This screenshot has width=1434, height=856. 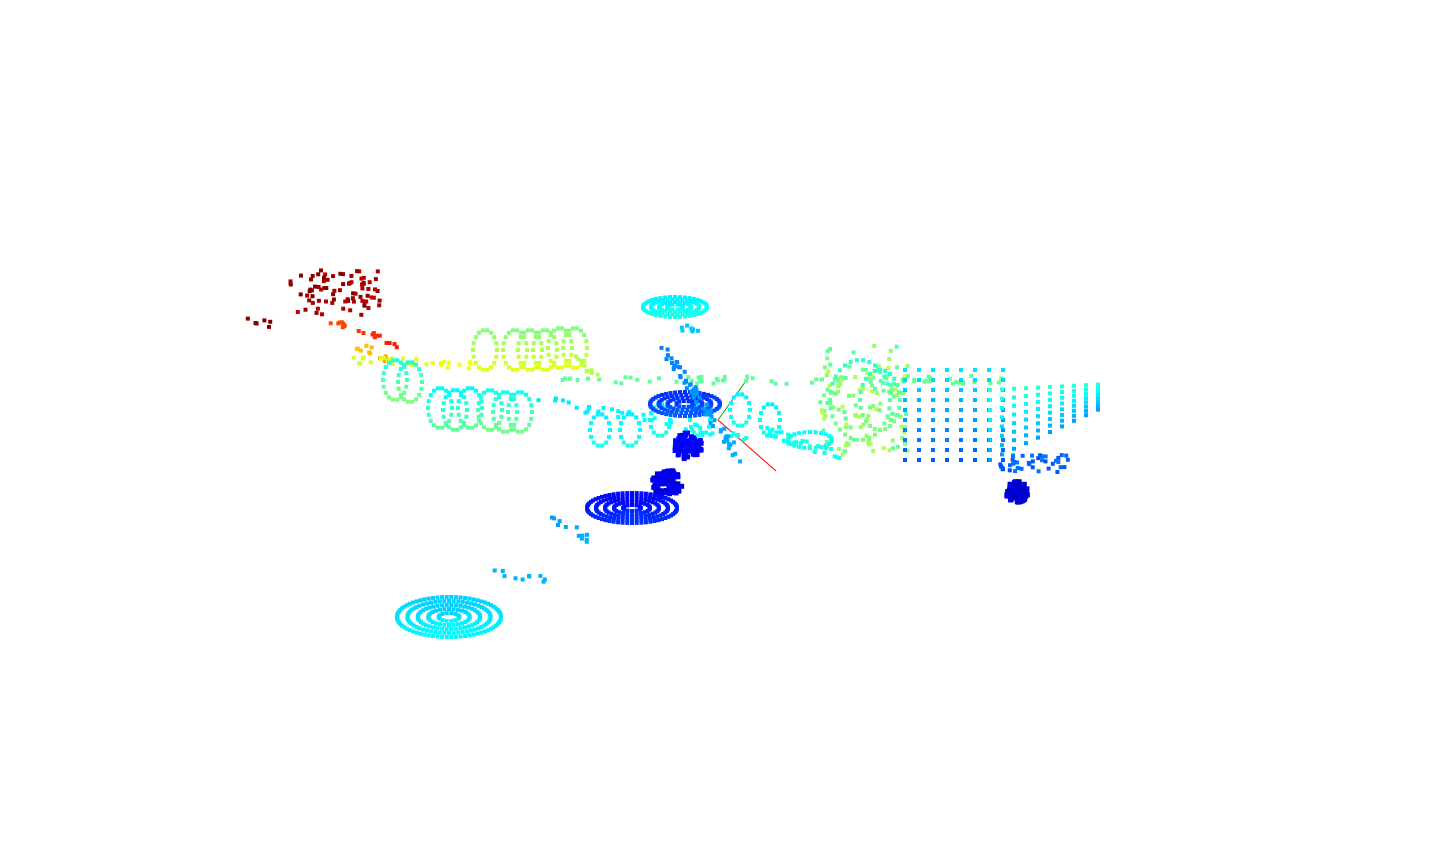 I want to click on point-1967, so click(x=416, y=601).